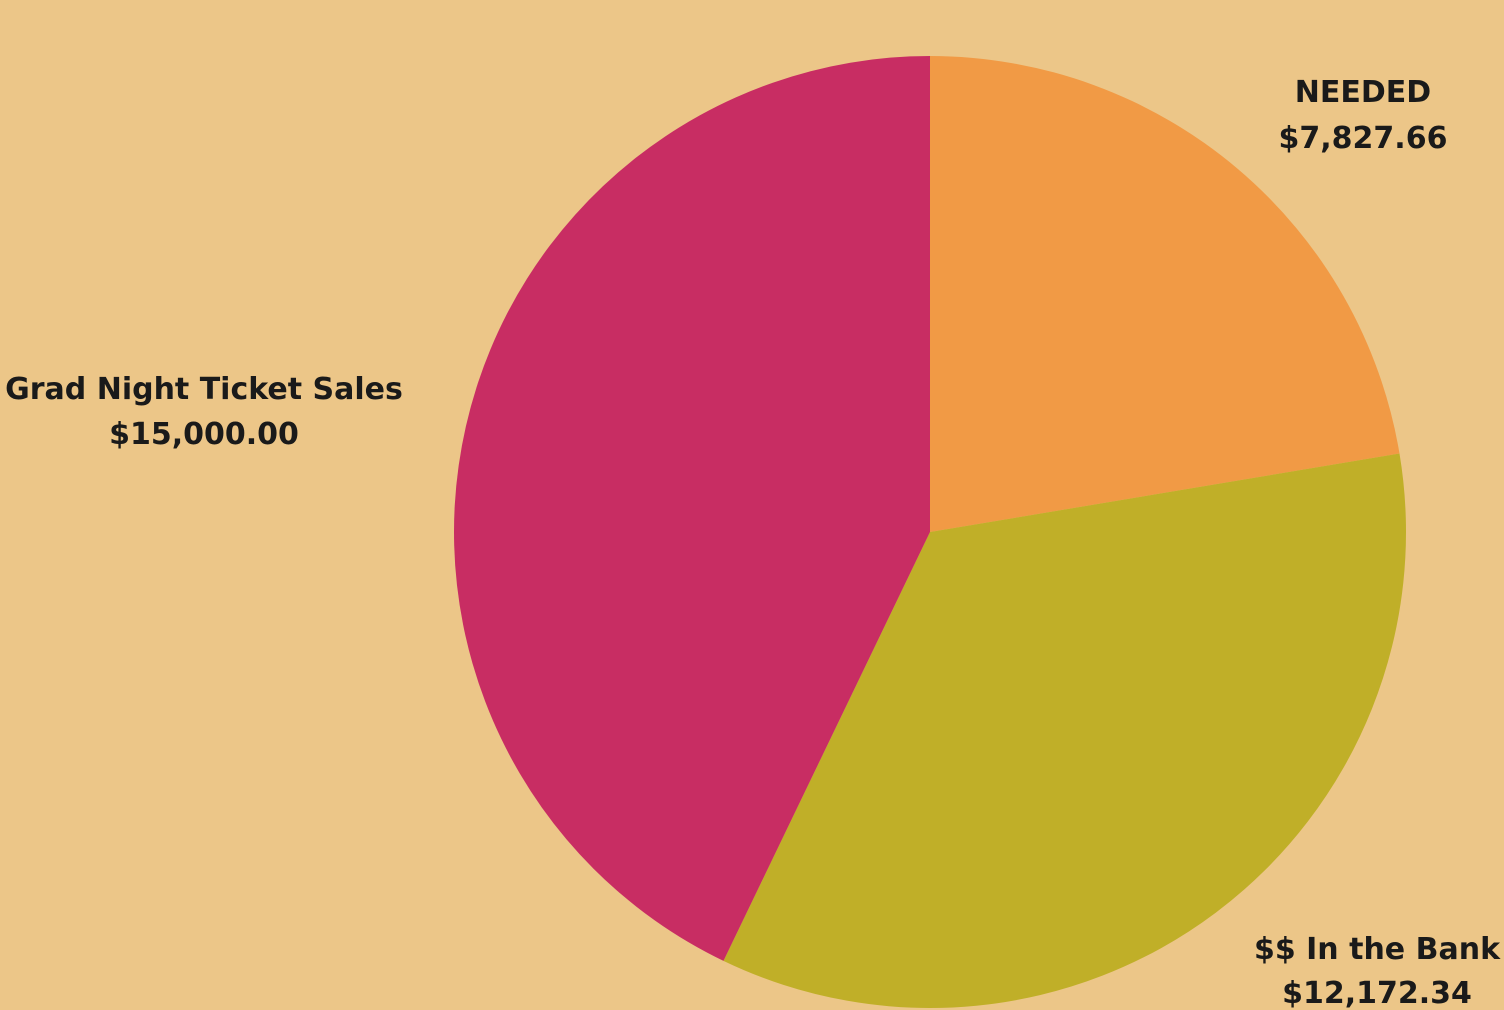  What do you see at coordinates (1377, 949) in the screenshot?
I see `slice-label-in-the-bank: $$ In the Bank` at bounding box center [1377, 949].